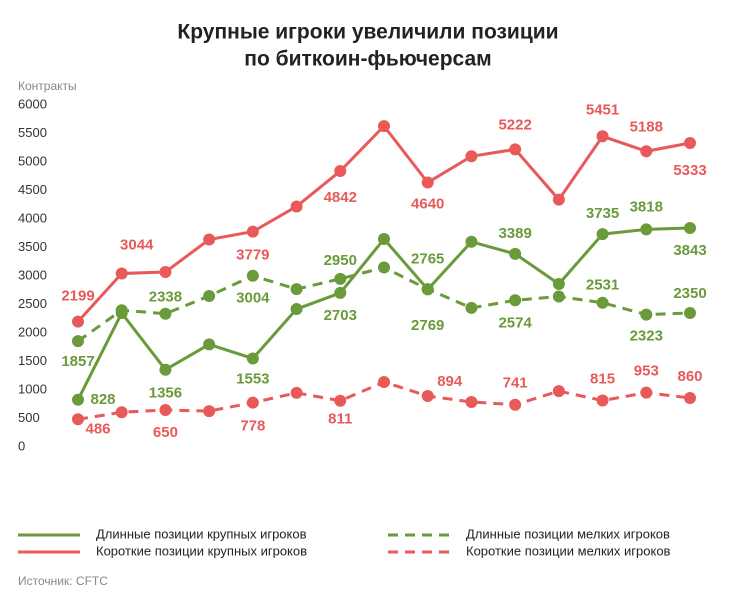 Image resolution: width=737 pixels, height=600 pixels. I want to click on value-label: 828, so click(102, 399).